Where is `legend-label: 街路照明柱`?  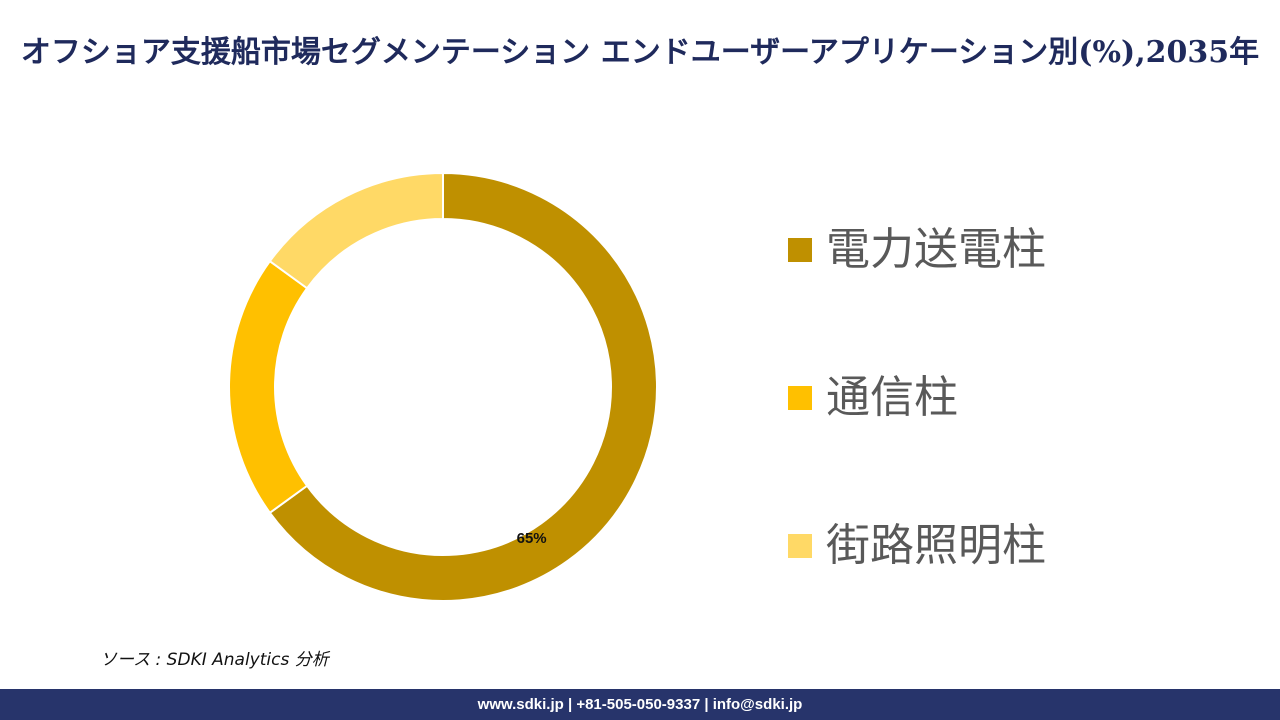 legend-label: 街路照明柱 is located at coordinates (936, 545).